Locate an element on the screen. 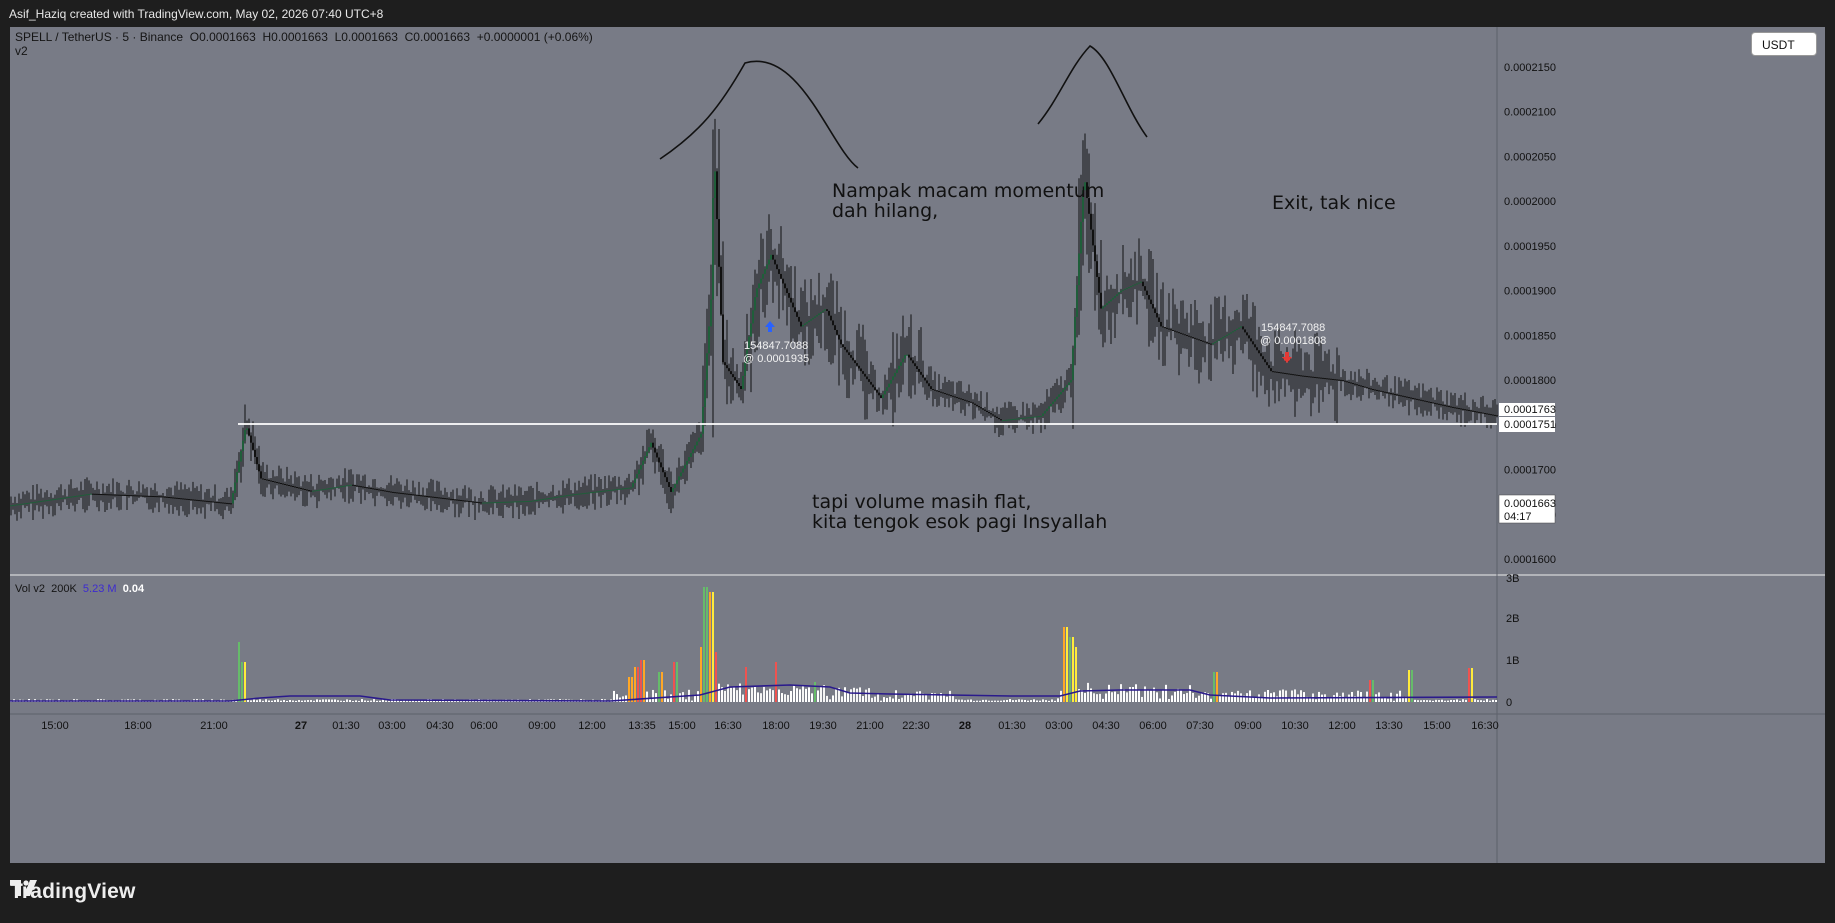  peak-arc-left is located at coordinates (759, 114).